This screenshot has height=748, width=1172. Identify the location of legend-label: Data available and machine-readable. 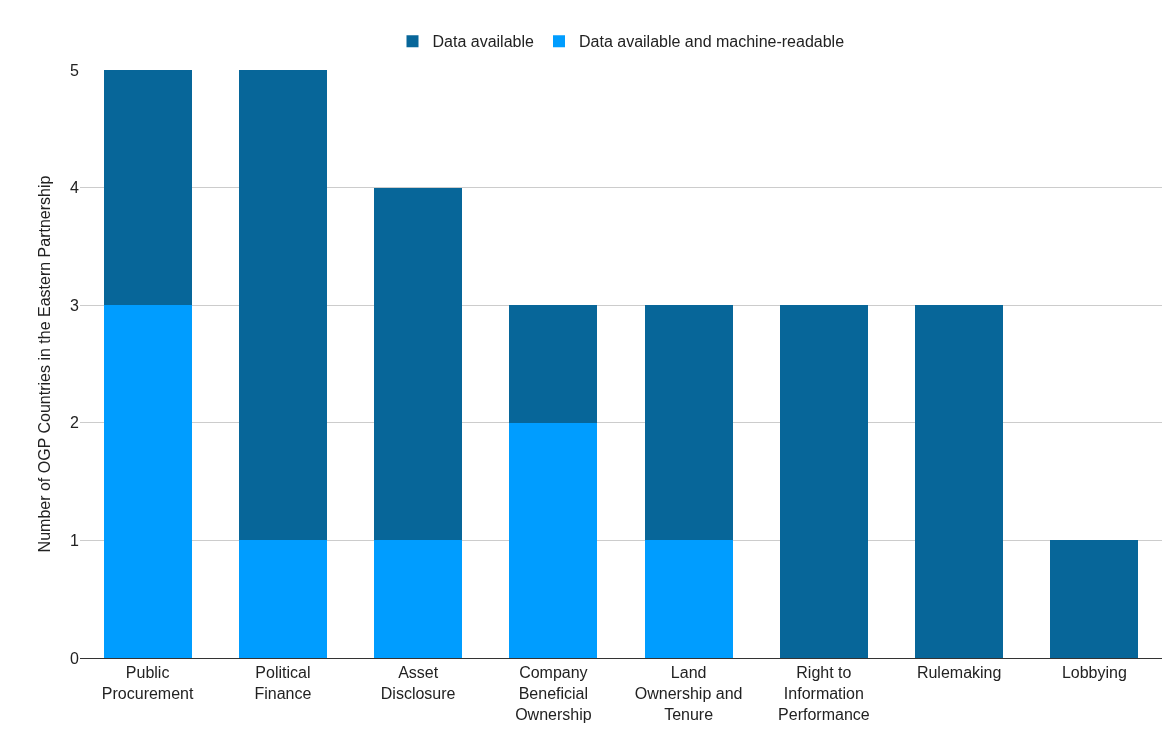
(712, 42).